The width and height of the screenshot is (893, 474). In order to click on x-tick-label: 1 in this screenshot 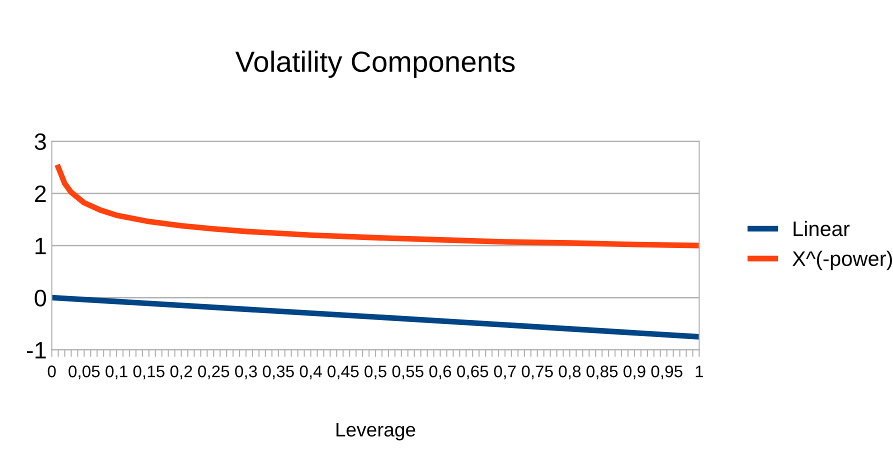, I will do `click(700, 372)`.